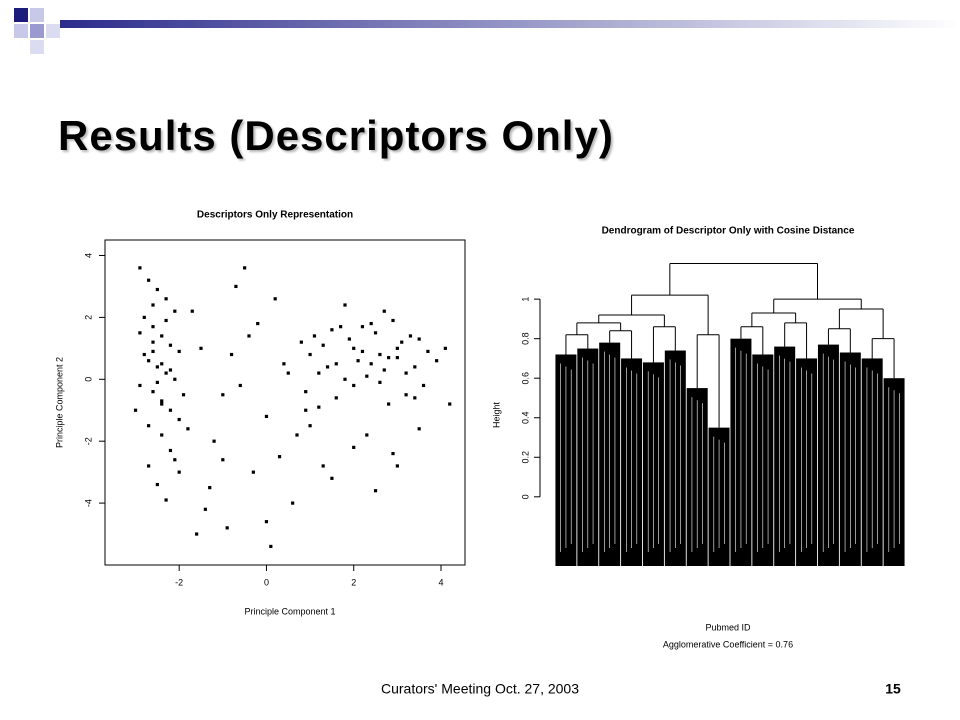 This screenshot has width=960, height=720. What do you see at coordinates (893, 689) in the screenshot?
I see `page-number: 15` at bounding box center [893, 689].